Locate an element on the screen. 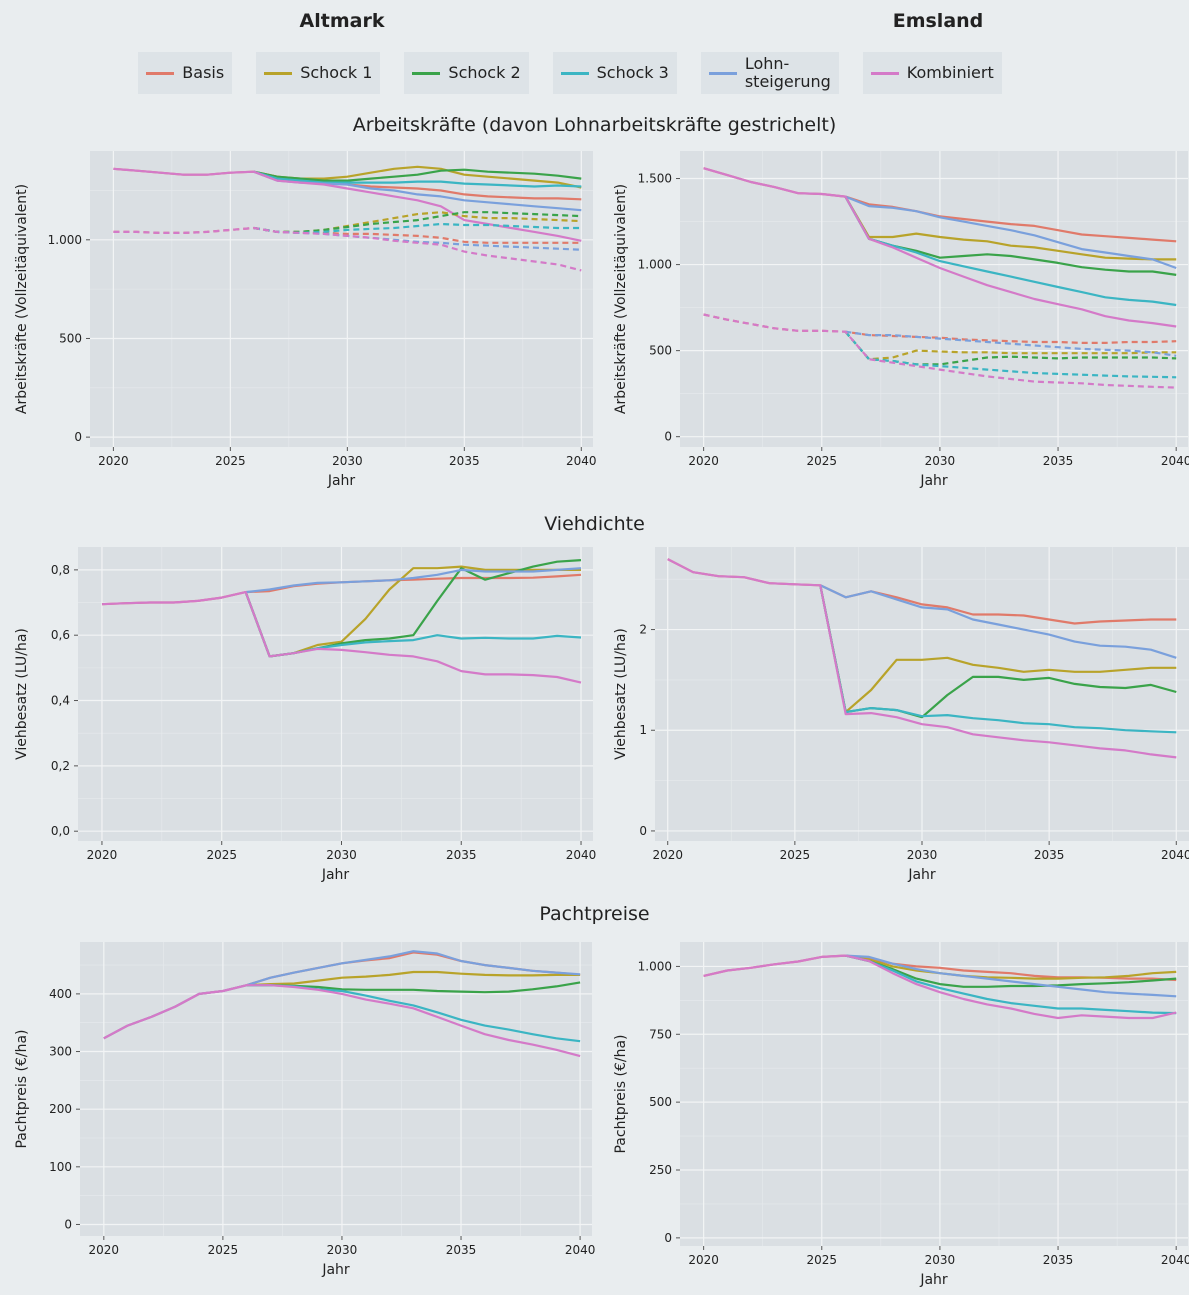  legend-item: Schock 3 is located at coordinates (615, 73).